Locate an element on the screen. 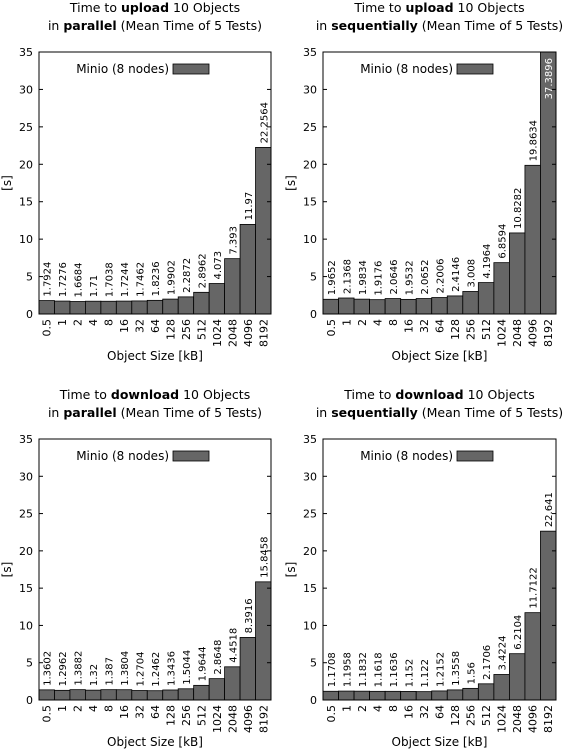 This screenshot has width=567, height=756. chart-title-part: sequentially is located at coordinates (374, 25).